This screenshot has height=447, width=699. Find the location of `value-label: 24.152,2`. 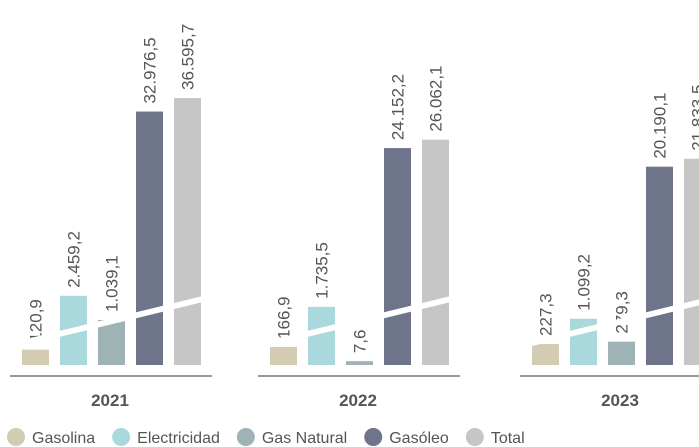

value-label: 24.152,2 is located at coordinates (398, 107).